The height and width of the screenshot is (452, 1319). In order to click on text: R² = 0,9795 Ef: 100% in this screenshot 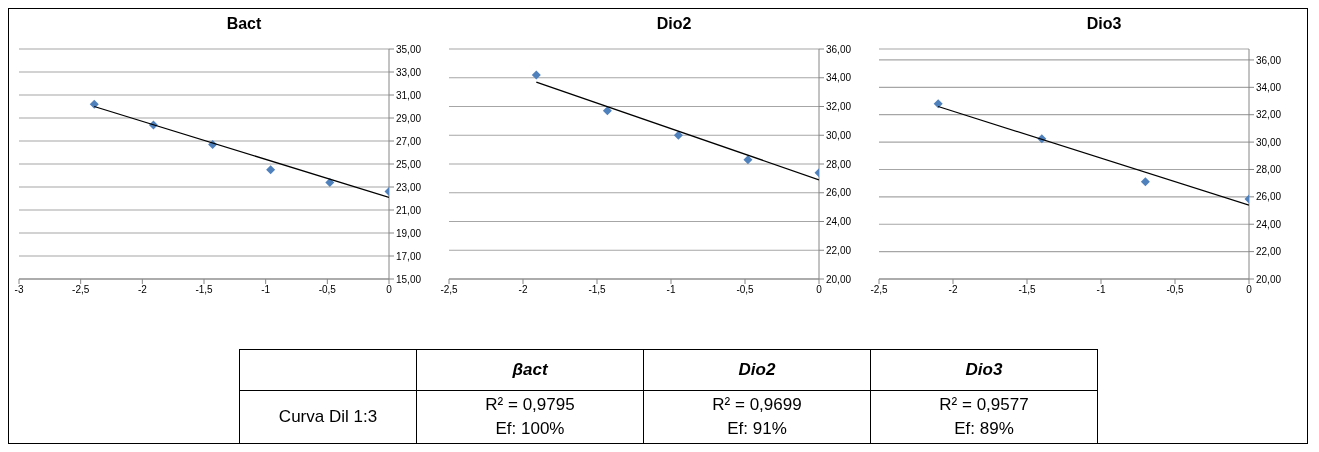, I will do `click(530, 416)`.